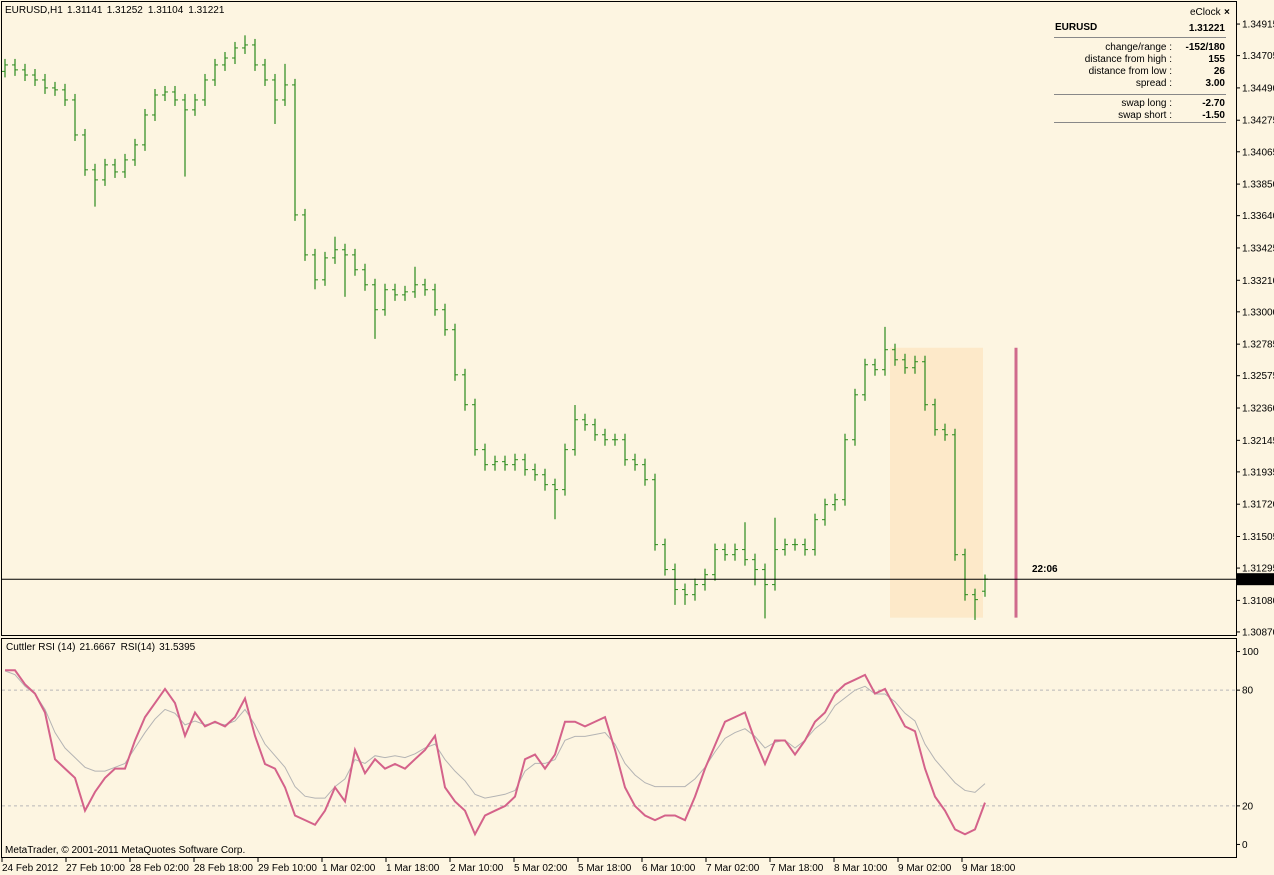 The width and height of the screenshot is (1274, 875). I want to click on y-tick-label: 1.31295, so click(1258, 569).